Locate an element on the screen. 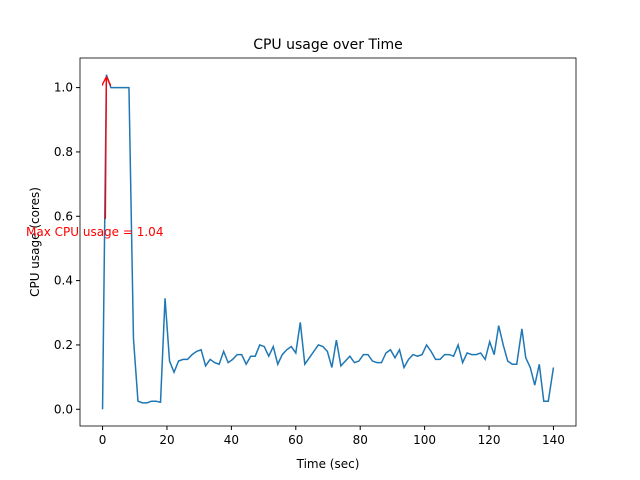 The height and width of the screenshot is (480, 640). y-tick-label: 0.8 is located at coordinates (63, 152).